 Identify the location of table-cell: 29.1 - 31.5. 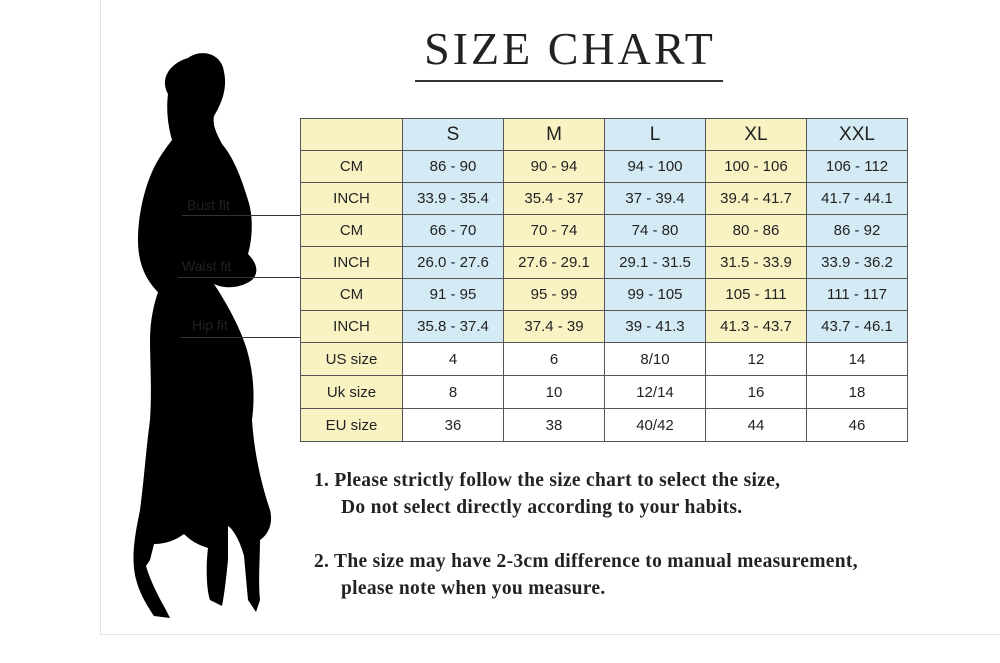
(655, 262).